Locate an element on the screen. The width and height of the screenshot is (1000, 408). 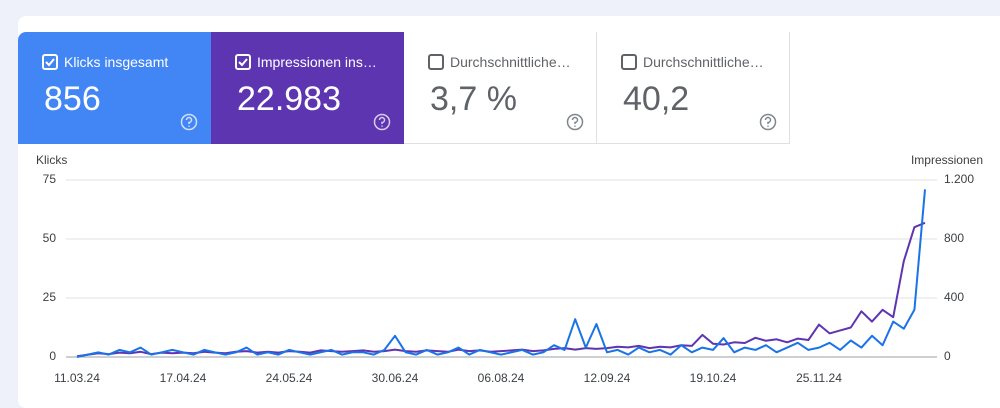
card-value: 22.983 is located at coordinates (289, 99).